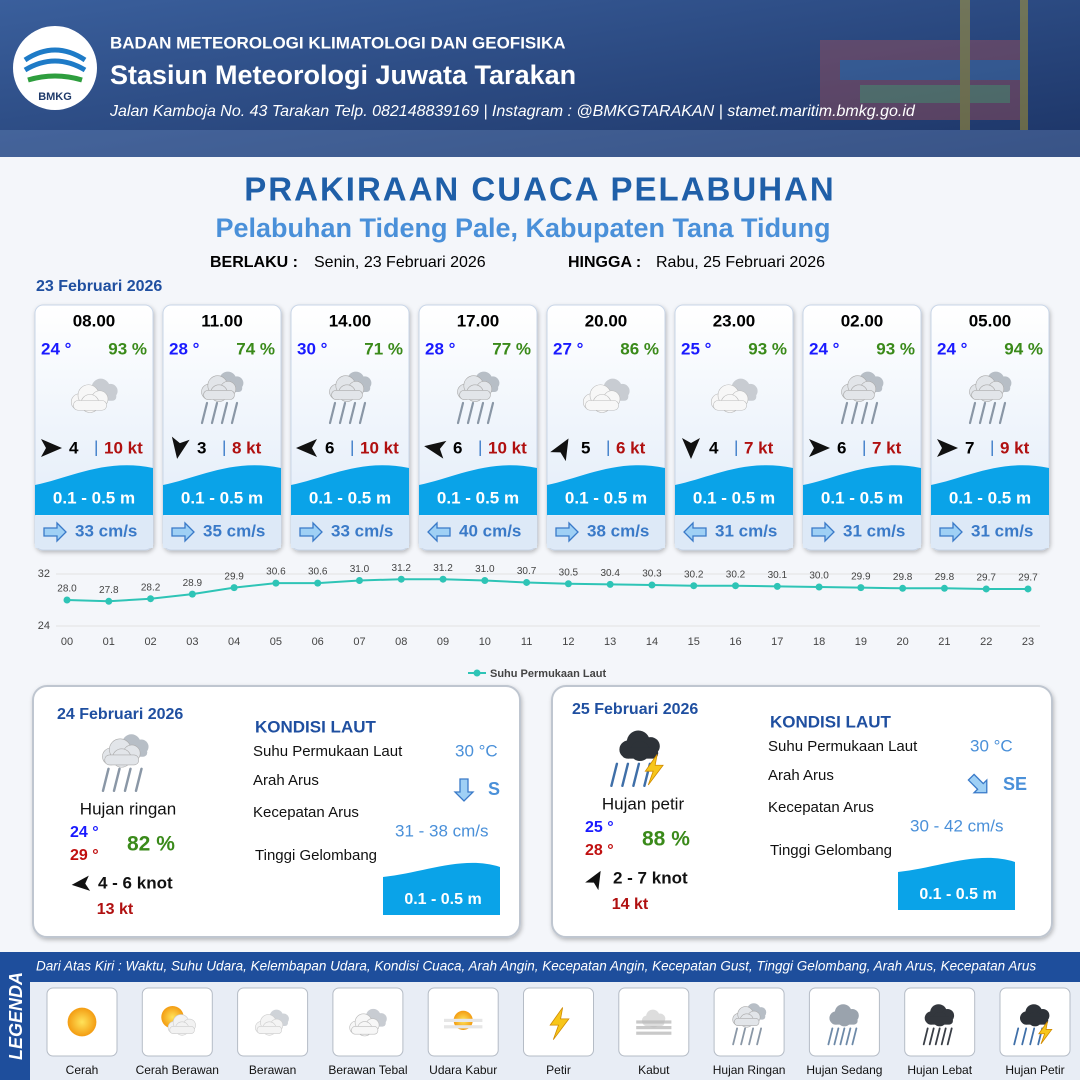 Image resolution: width=1080 pixels, height=1080 pixels. I want to click on data-label: 29.9, so click(234, 576).